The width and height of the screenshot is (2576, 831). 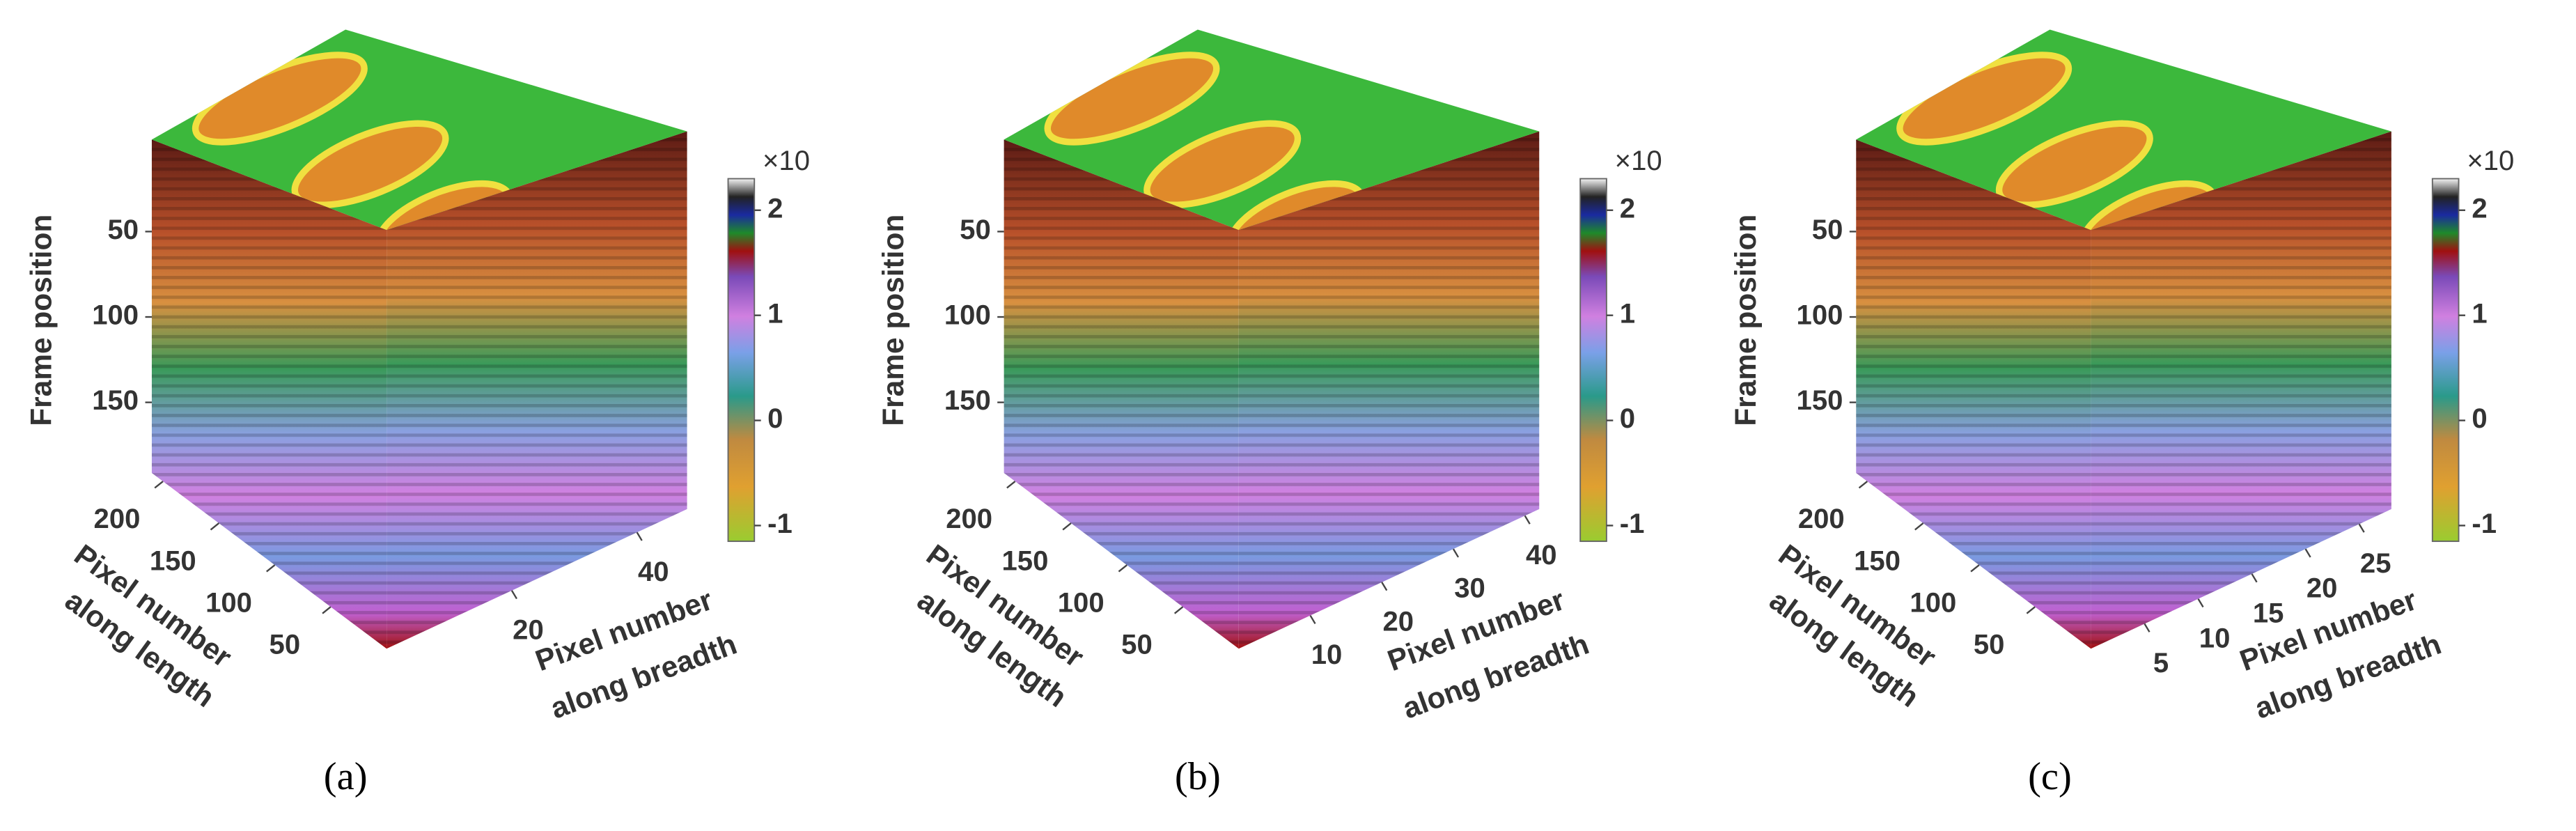 I want to click on panel-label: (a), so click(x=346, y=776).